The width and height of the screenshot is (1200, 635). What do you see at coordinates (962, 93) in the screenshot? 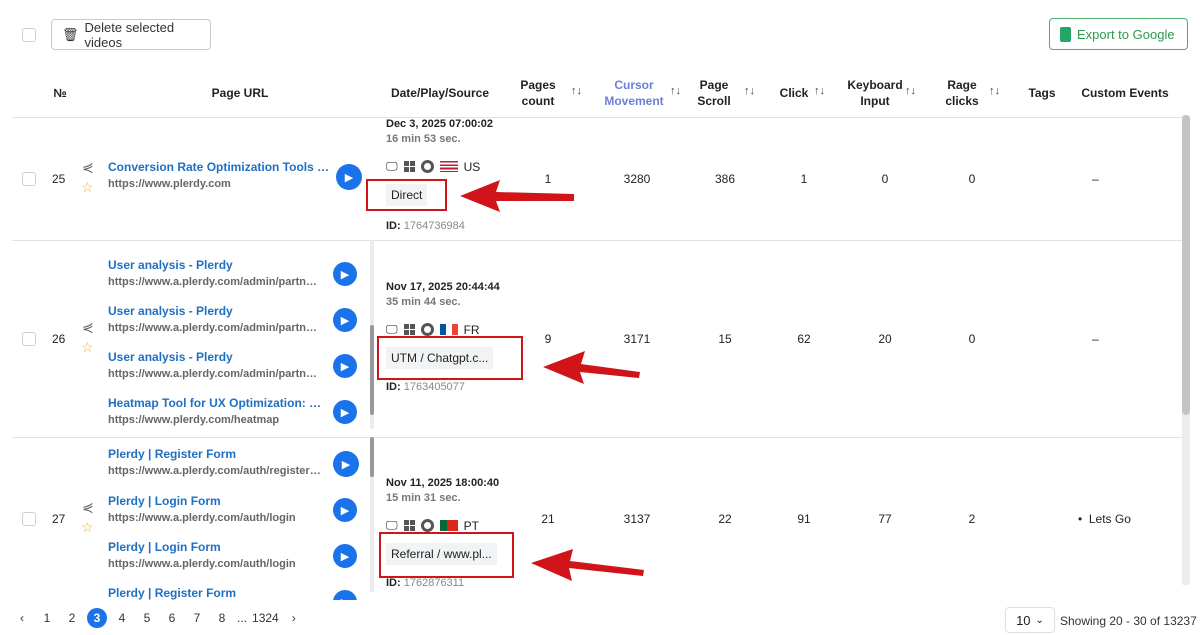
I see `col-rage: Rage clicks` at bounding box center [962, 93].